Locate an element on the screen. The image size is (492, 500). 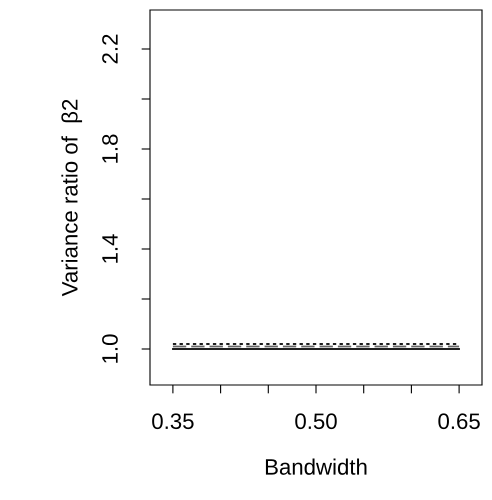
x-tick-label: 0.65 is located at coordinates (459, 421).